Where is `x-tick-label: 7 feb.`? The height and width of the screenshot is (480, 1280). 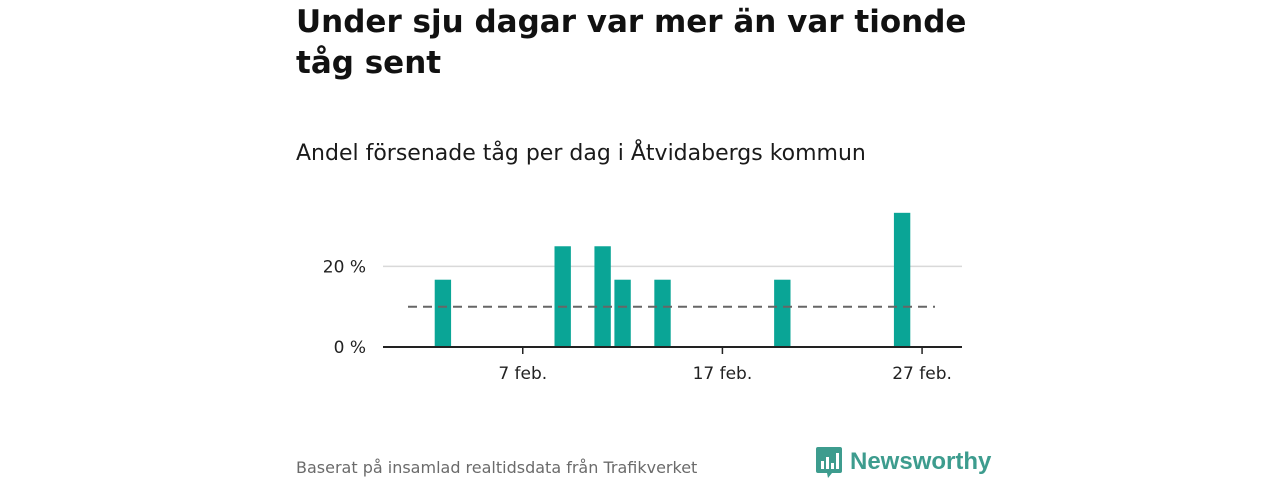
x-tick-label: 7 feb. is located at coordinates (522, 374).